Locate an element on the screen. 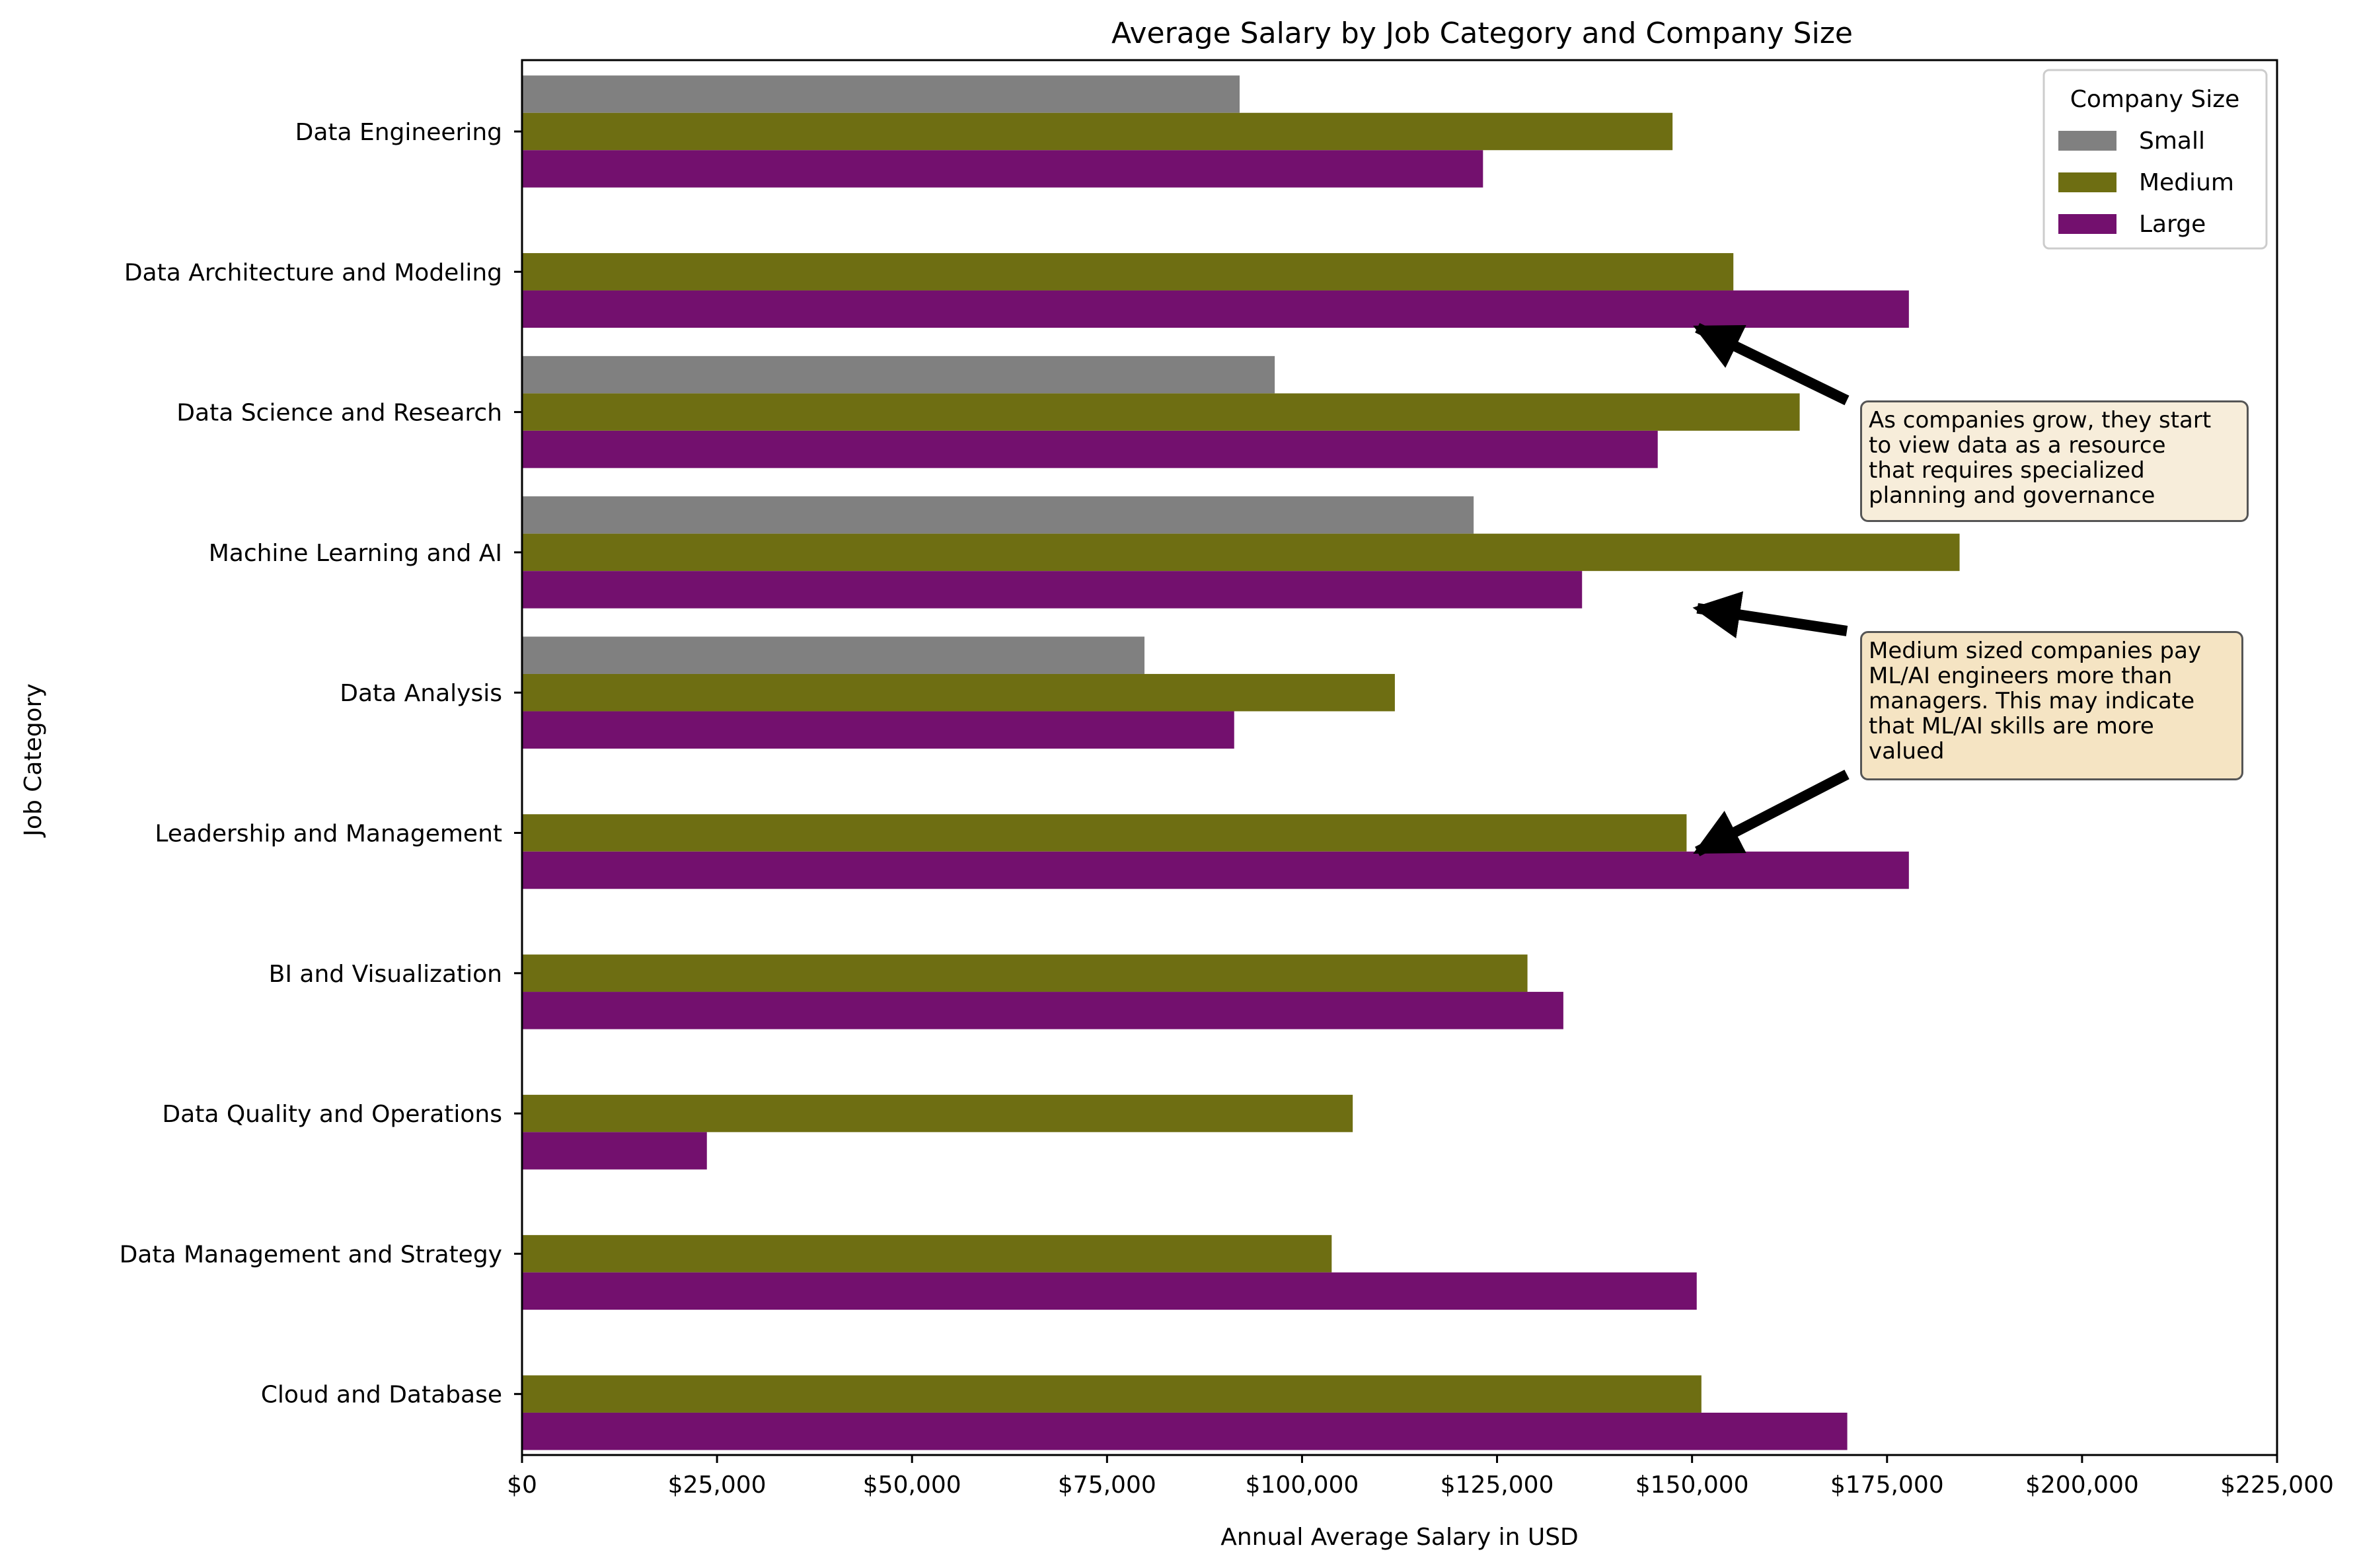 This screenshot has width=2359, height=1568. bar-medium-data-management-and-strategy is located at coordinates (927, 1254).